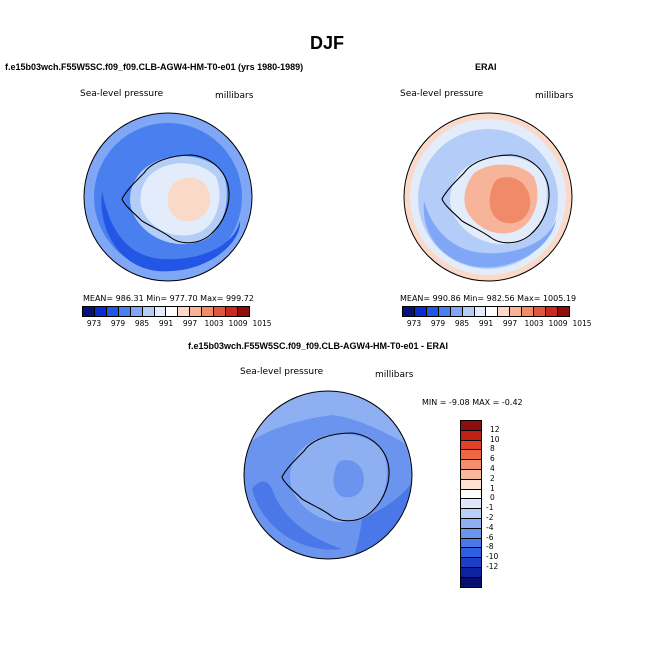 The image size is (654, 654). Describe the element at coordinates (326, 43) in the screenshot. I see `figure-title: DJF` at that location.